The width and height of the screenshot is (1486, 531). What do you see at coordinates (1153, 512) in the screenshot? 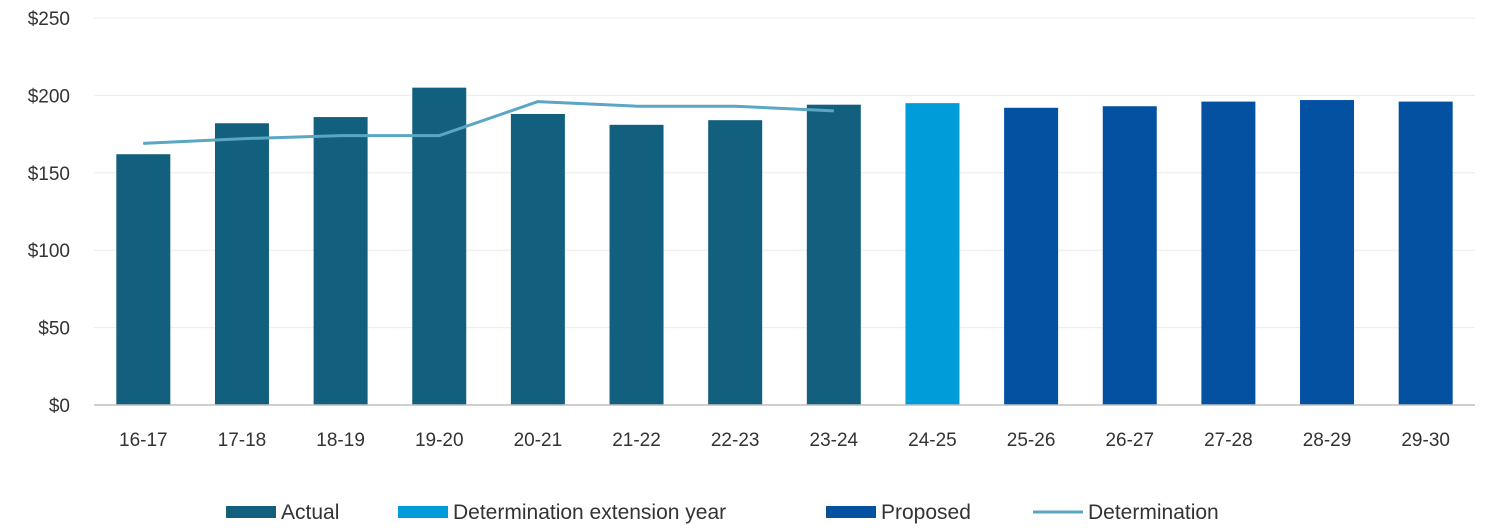
I see `legend-label: Determination` at bounding box center [1153, 512].